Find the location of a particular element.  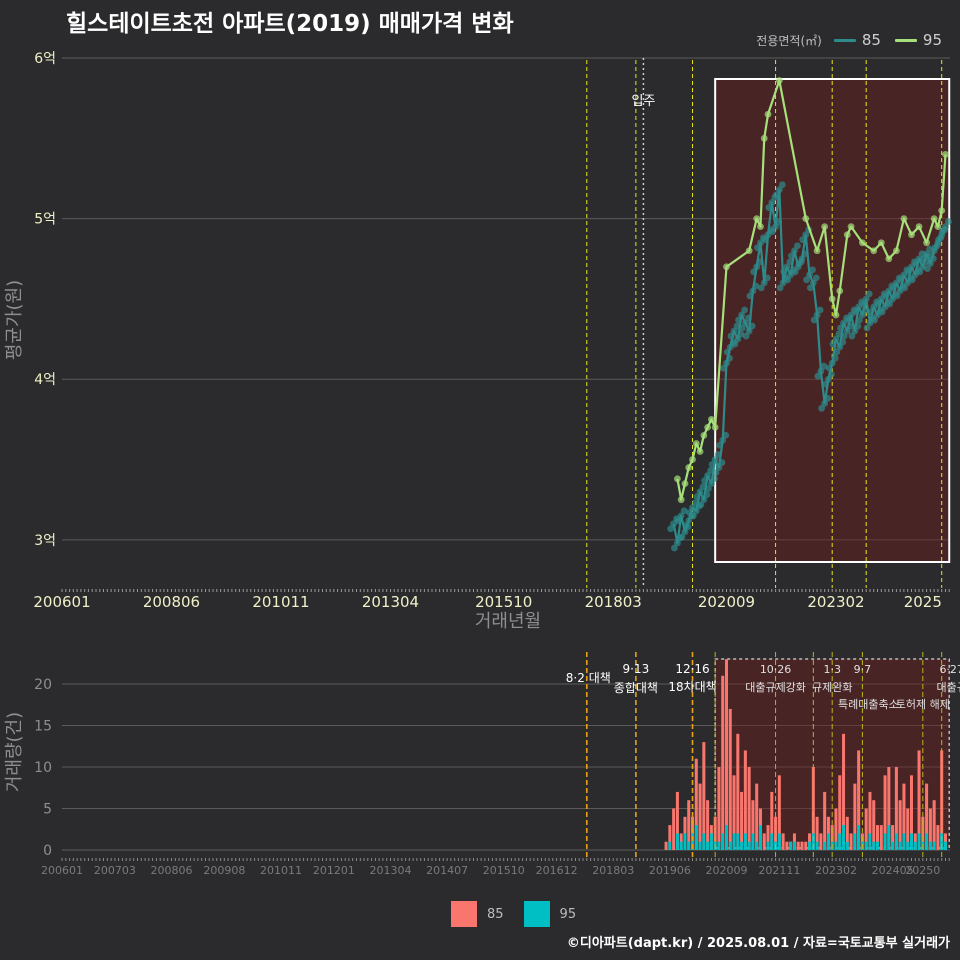

policy-label-detail: 토허제 해제 is located at coordinates (923, 704).